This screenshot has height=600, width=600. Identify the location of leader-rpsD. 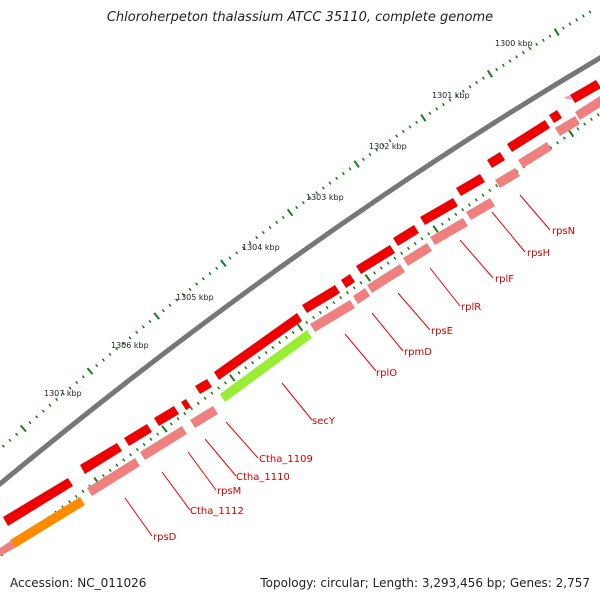
(138, 517).